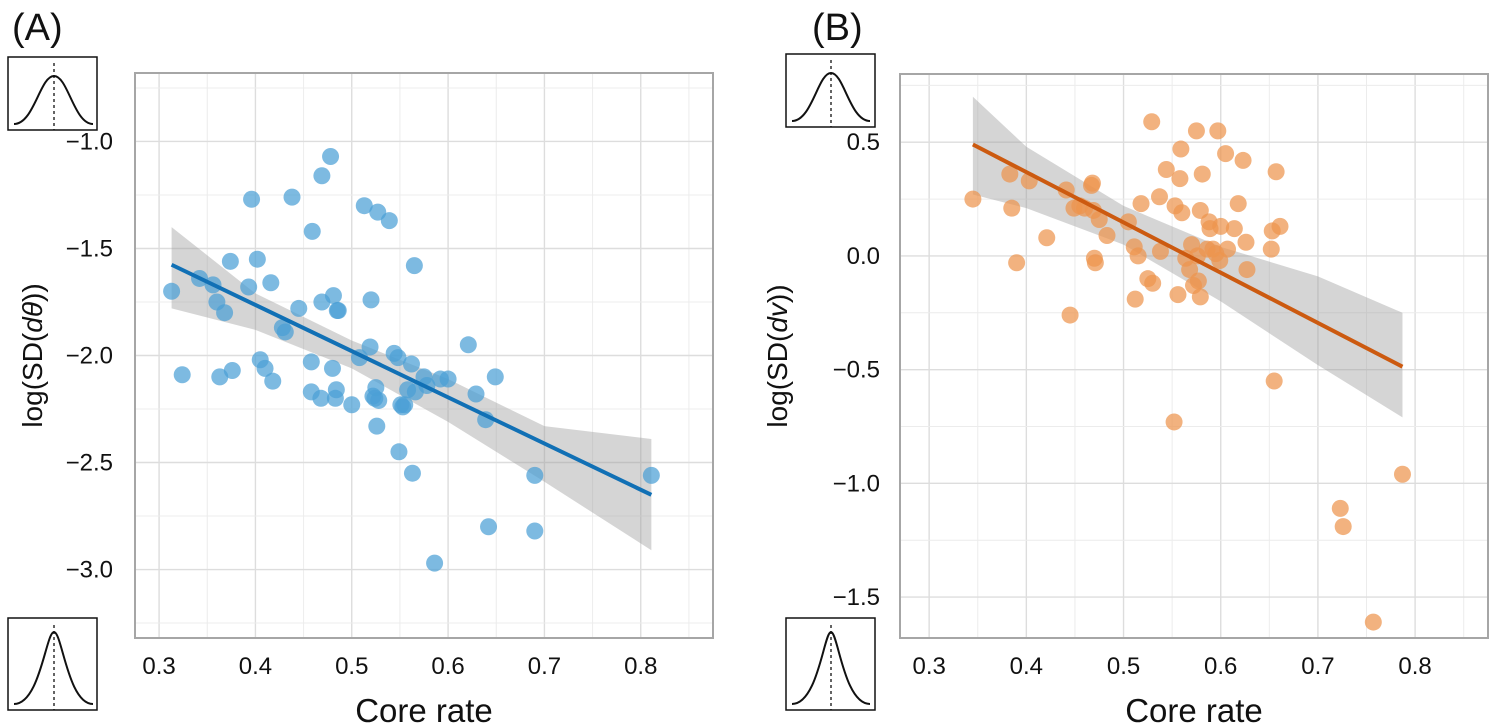  I want to click on panel-a-y-title-var: dθ, so click(32, 317).